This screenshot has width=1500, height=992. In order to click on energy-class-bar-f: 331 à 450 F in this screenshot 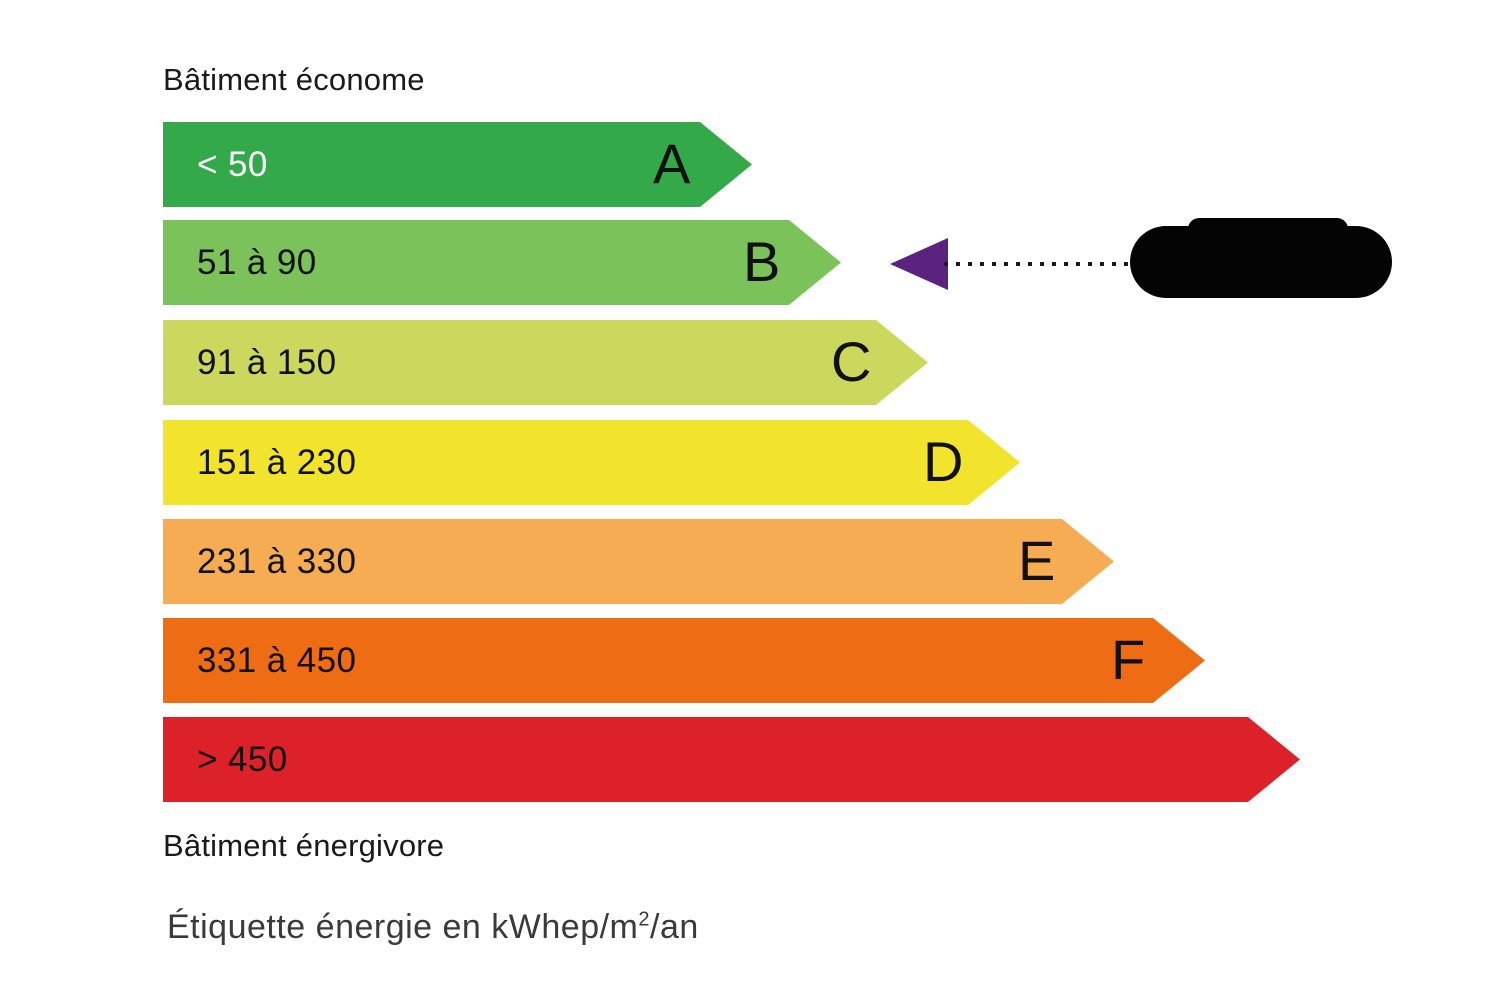, I will do `click(684, 660)`.